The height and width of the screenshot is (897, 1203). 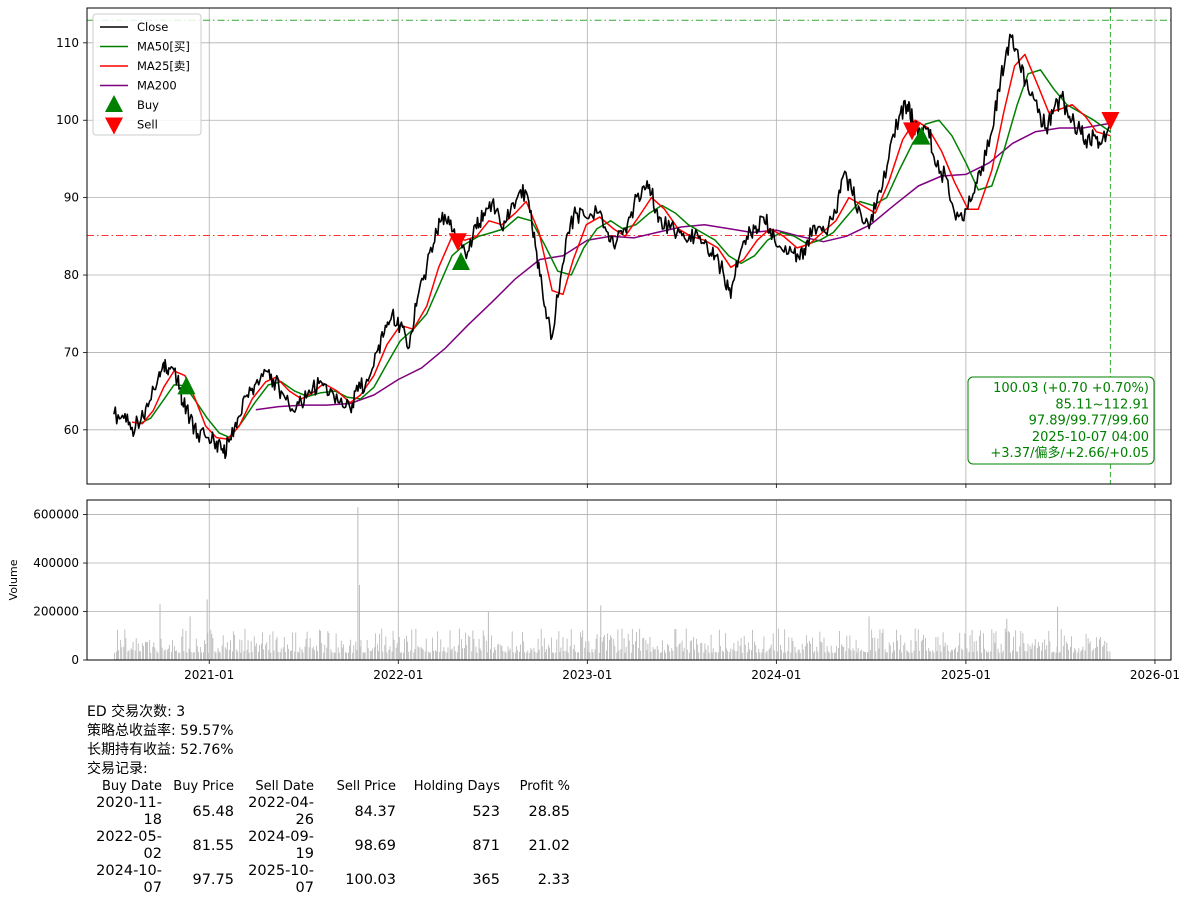 I want to click on volume-x-tick-label: 2023-01, so click(x=587, y=675).